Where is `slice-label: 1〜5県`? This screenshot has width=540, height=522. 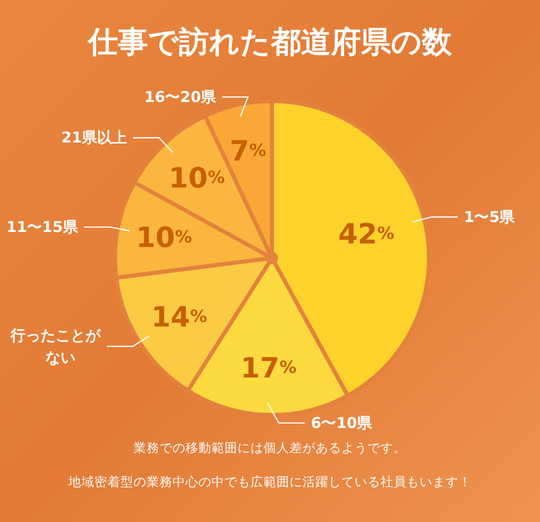 slice-label: 1〜5県 is located at coordinates (490, 217).